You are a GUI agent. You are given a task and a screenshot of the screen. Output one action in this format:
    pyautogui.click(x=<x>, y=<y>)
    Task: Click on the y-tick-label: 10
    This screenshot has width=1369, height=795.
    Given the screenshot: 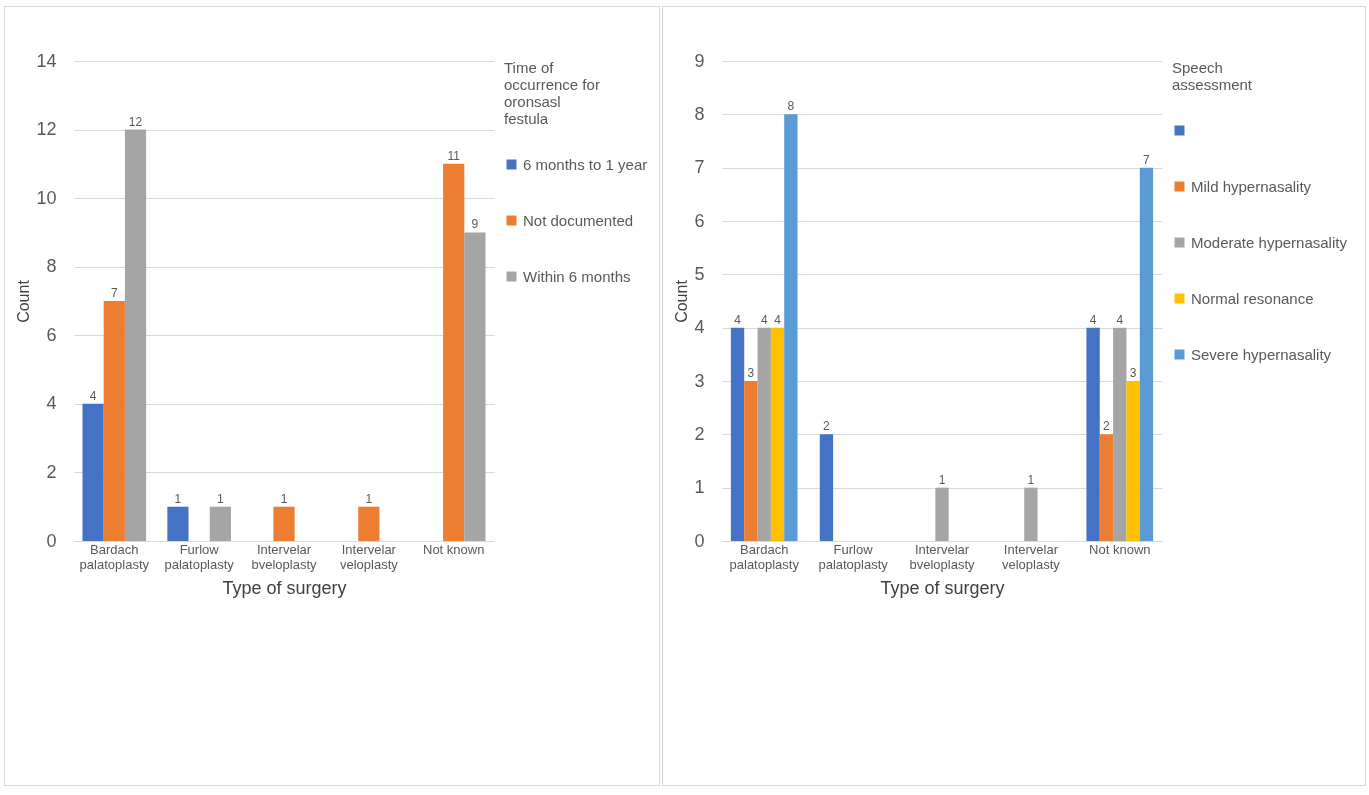 What is the action you would take?
    pyautogui.click(x=46, y=197)
    